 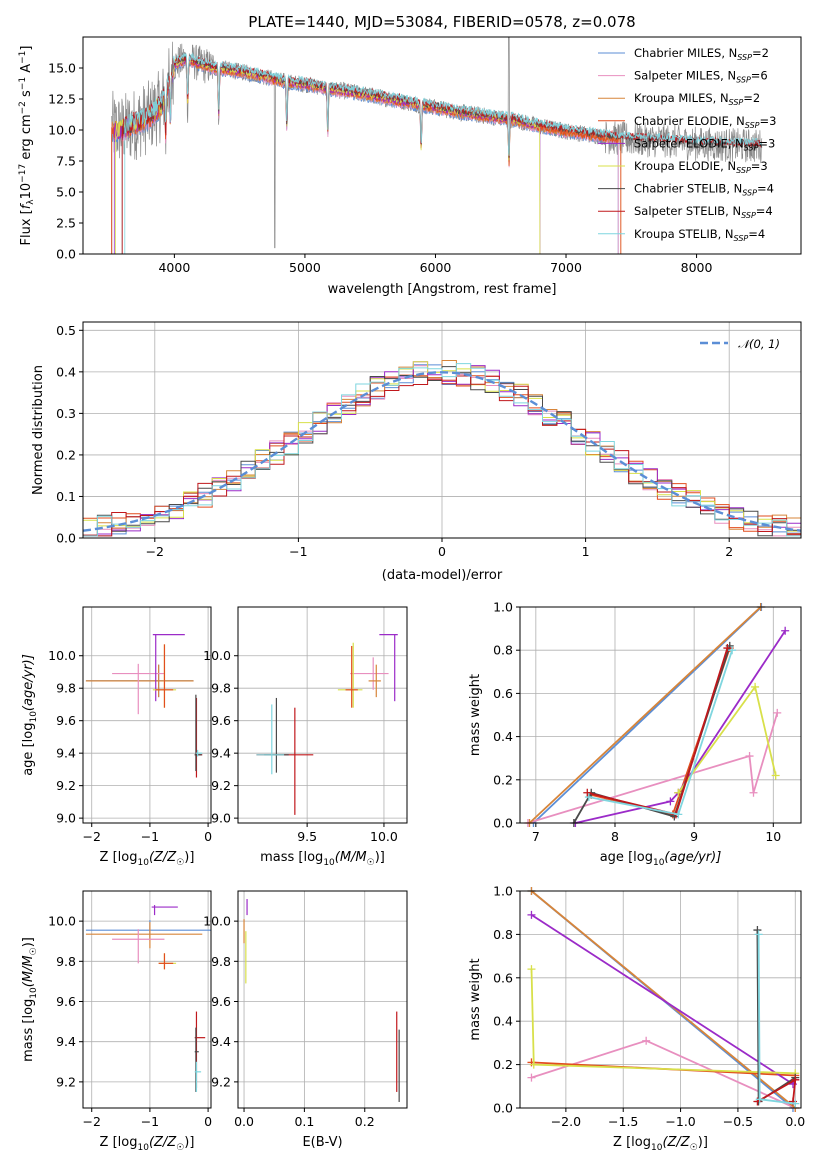 What do you see at coordinates (699, 235) in the screenshot?
I see `legend-label: Kroupa STELIB, NSSP=4` at bounding box center [699, 235].